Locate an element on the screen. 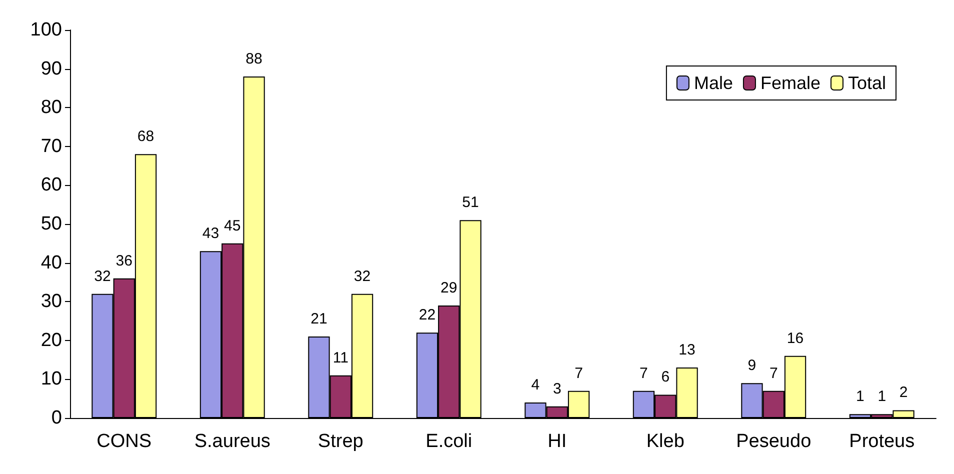 The image size is (954, 474). legend-label: Male is located at coordinates (713, 83).